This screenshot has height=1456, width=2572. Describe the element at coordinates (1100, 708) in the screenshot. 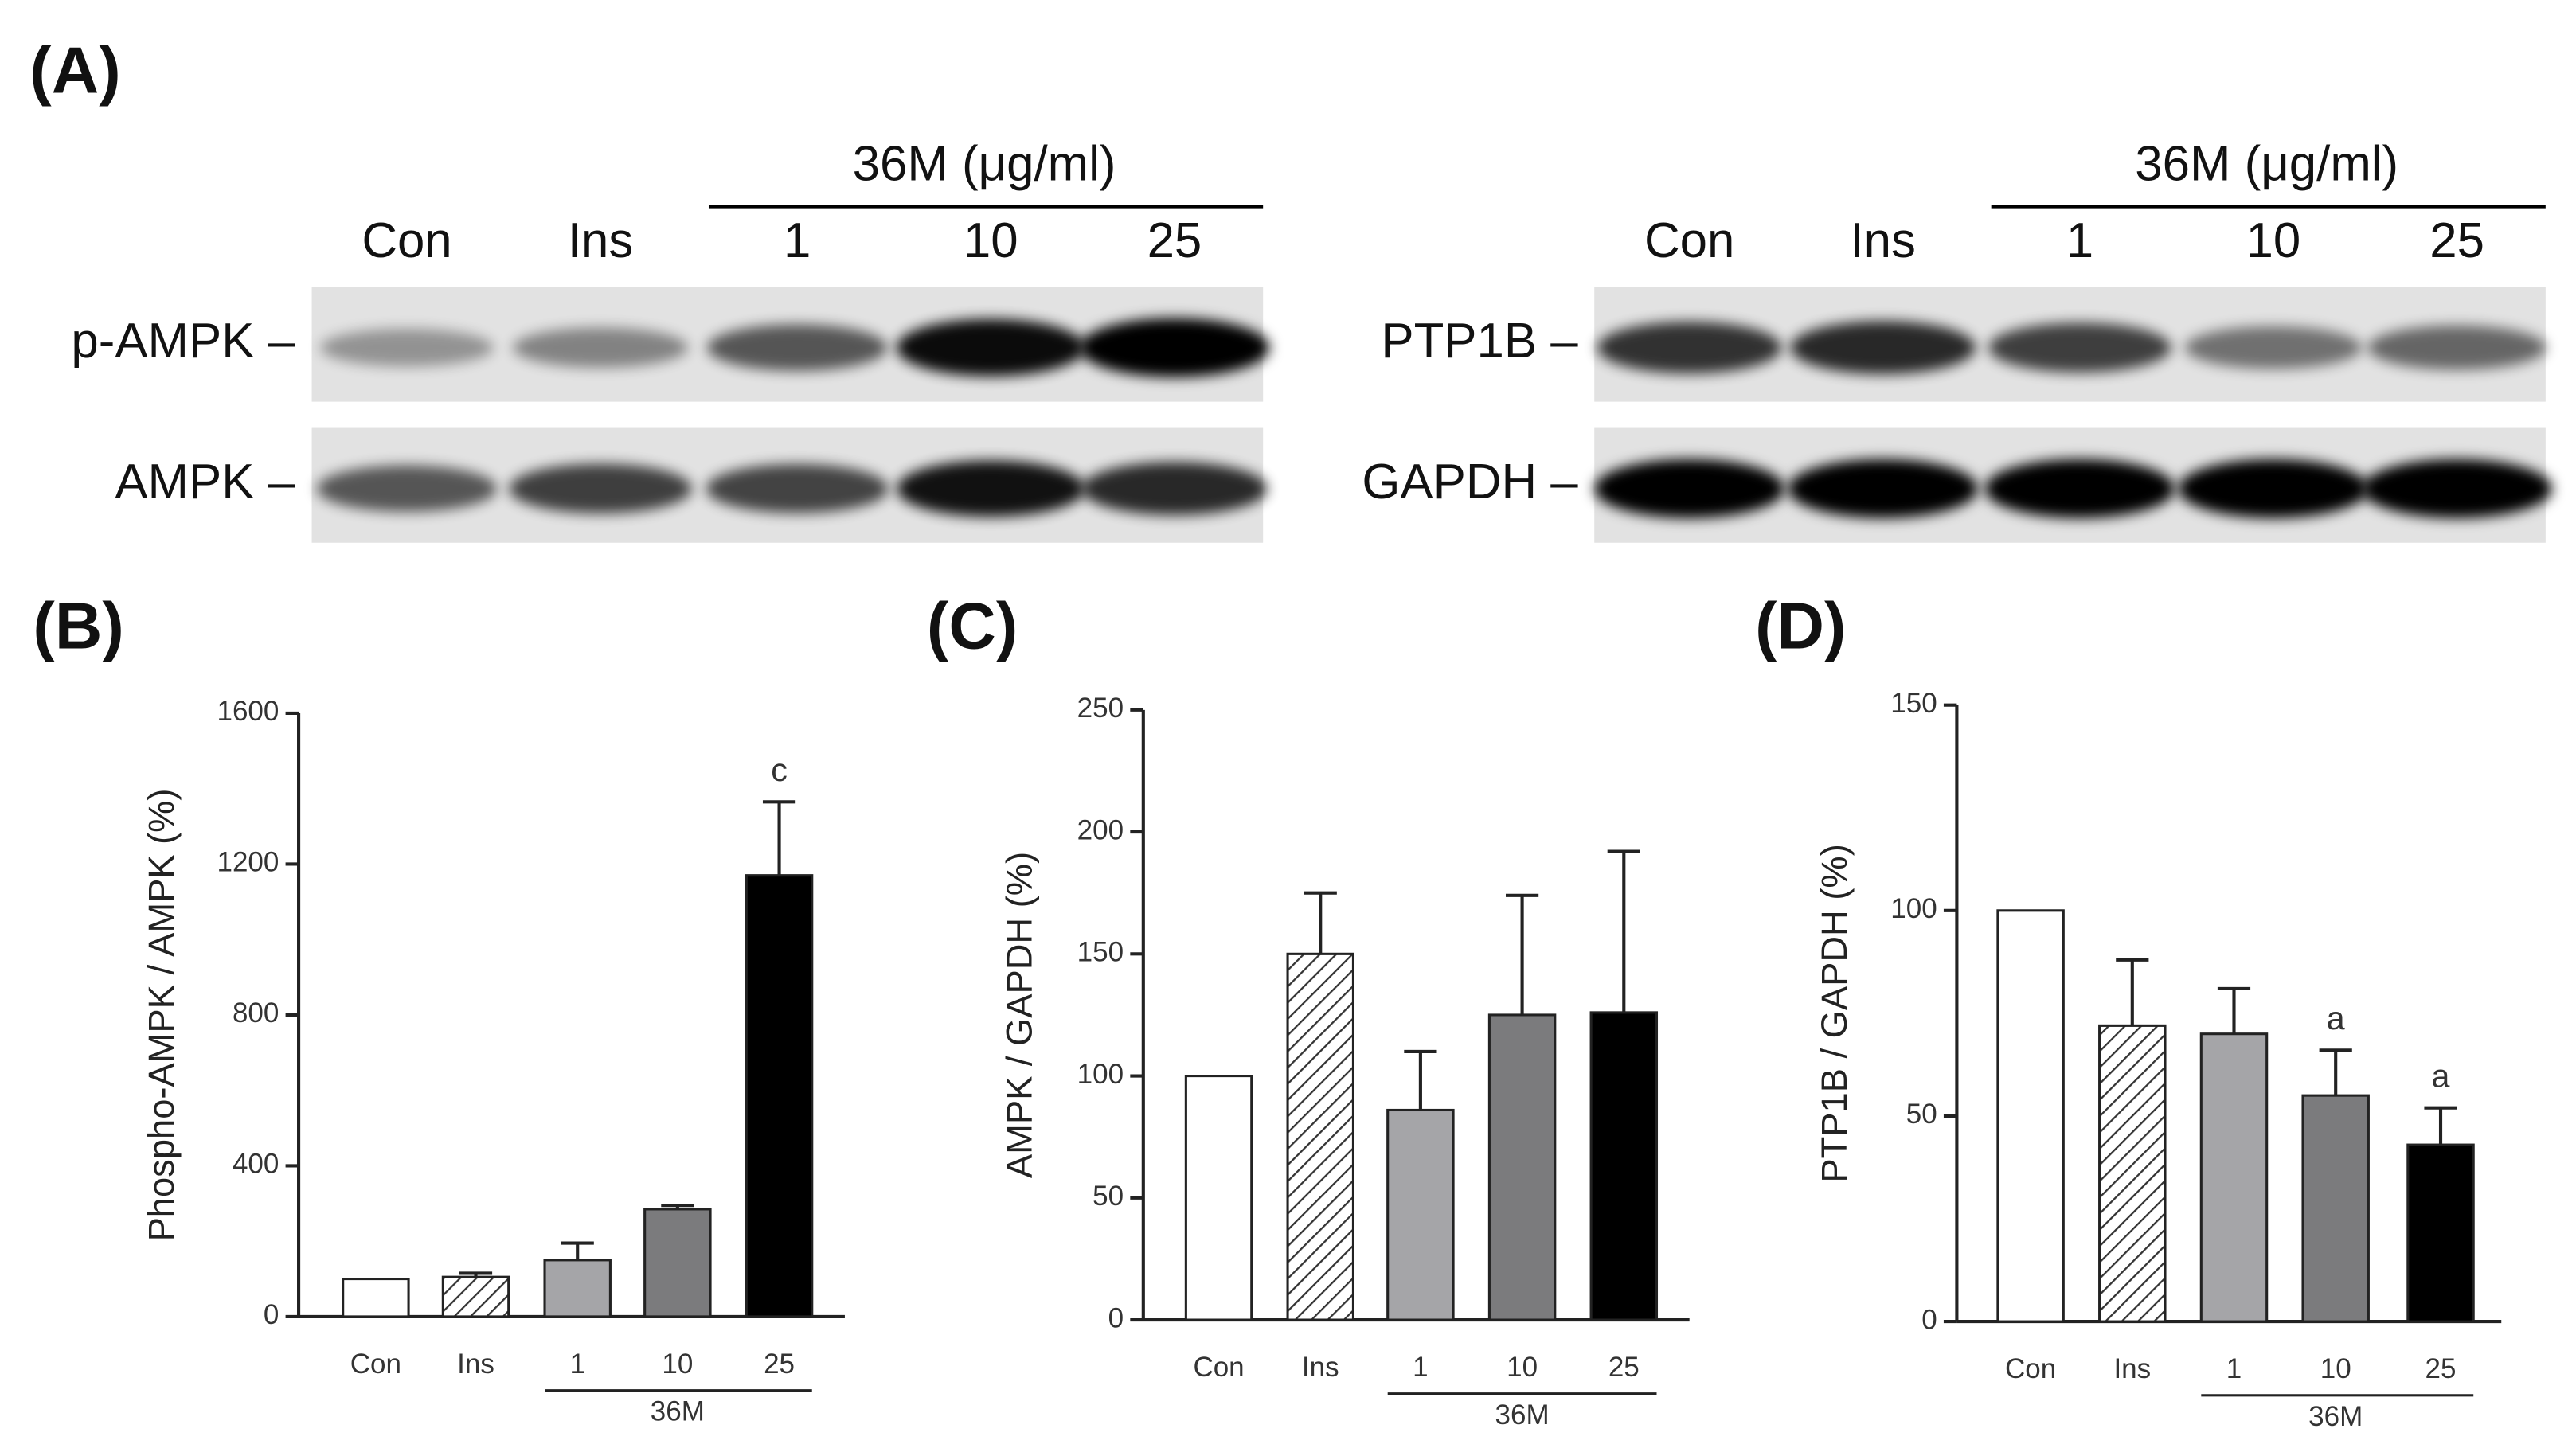

I see `y-tick-label: 250` at that location.